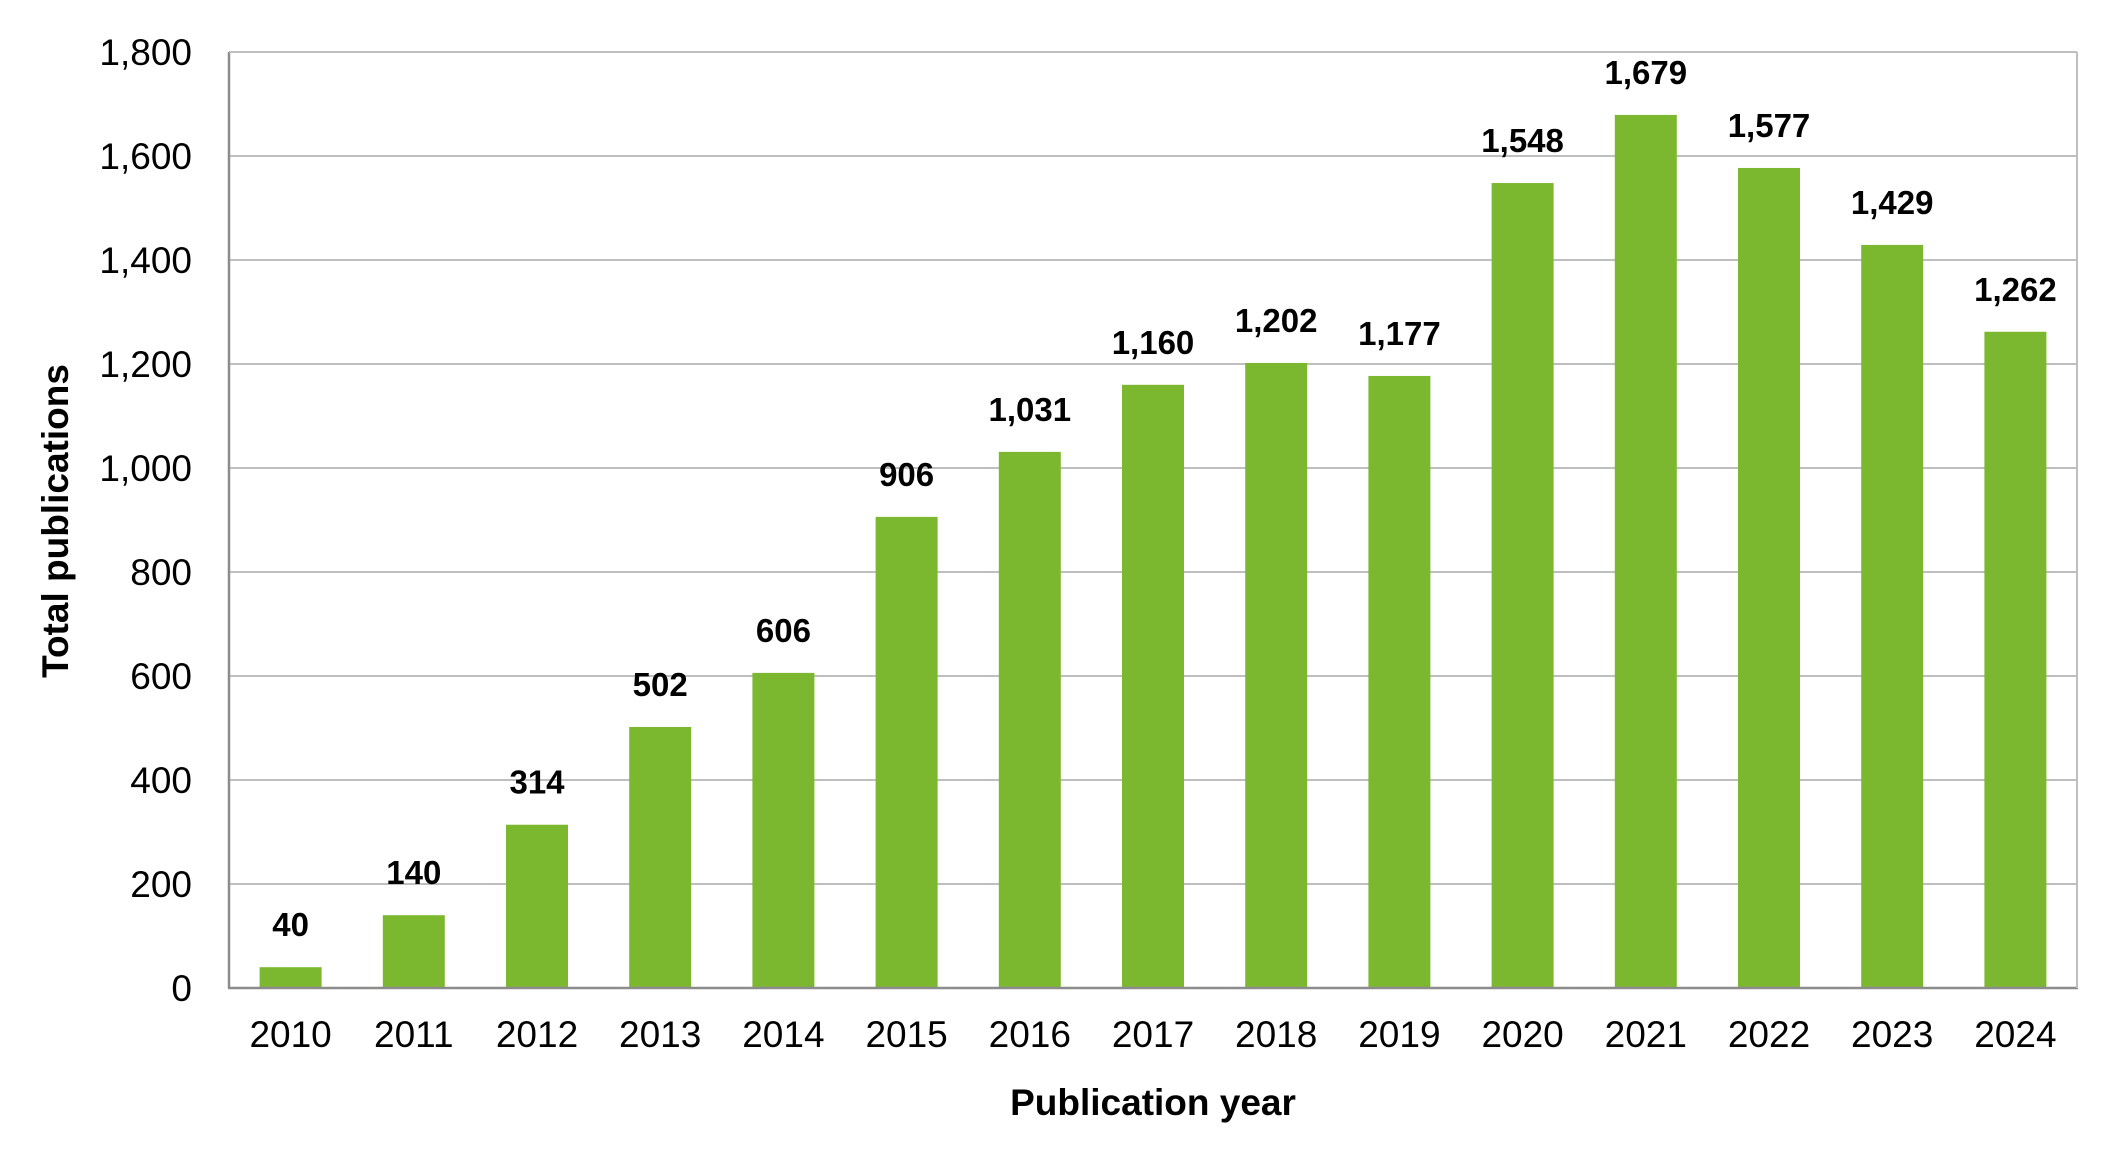 The height and width of the screenshot is (1155, 2127). Describe the element at coordinates (145, 52) in the screenshot. I see `y-tick-label: 1,800` at that location.